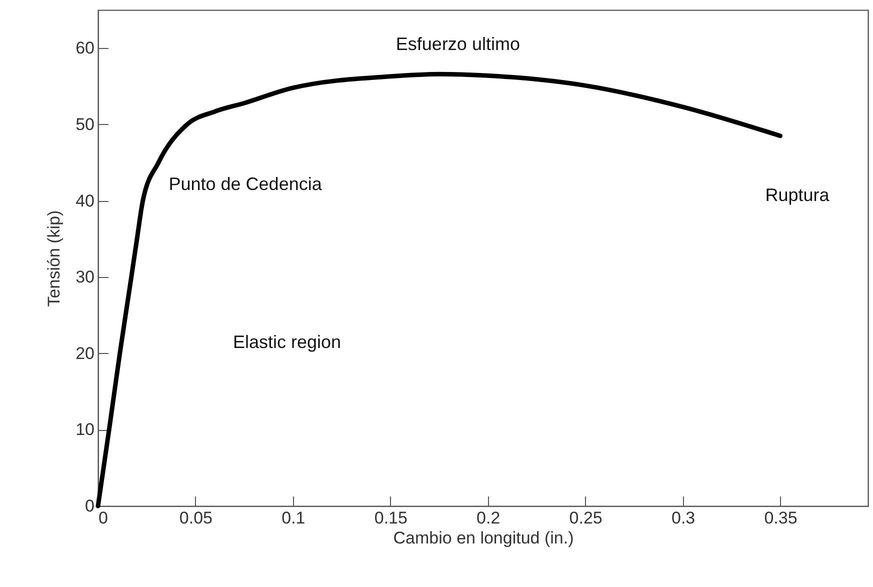  I want to click on x-tick-label: 0.3, so click(683, 518).